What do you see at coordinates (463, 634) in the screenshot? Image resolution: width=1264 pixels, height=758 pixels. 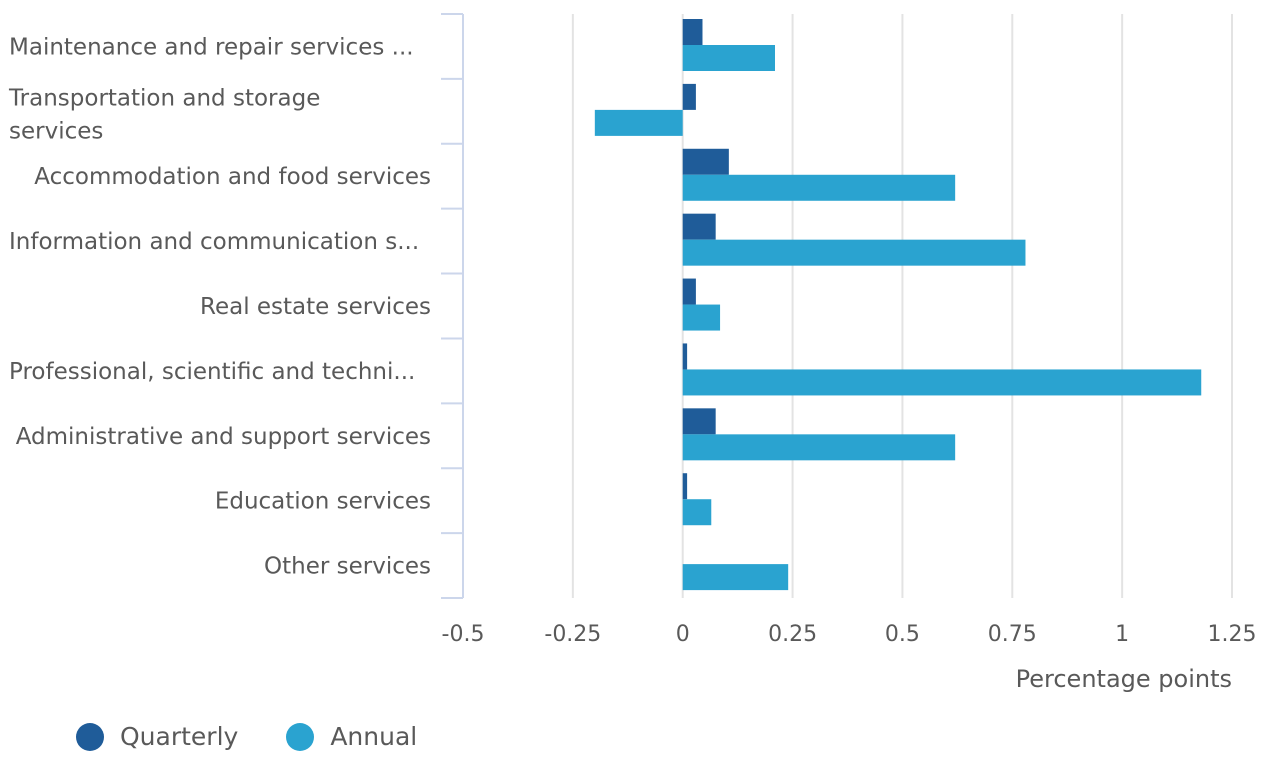 I see `x-tick-label: -0.5` at bounding box center [463, 634].